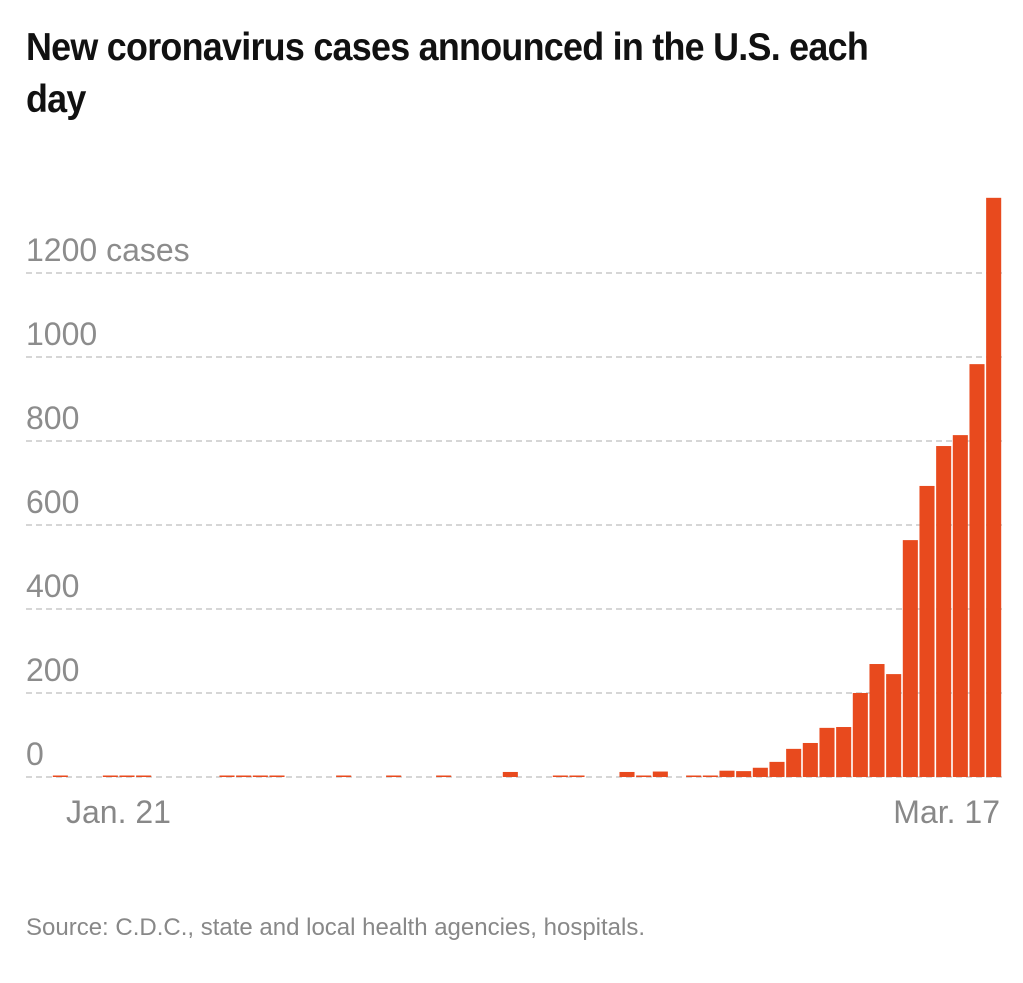 The height and width of the screenshot is (983, 1023). I want to click on y-tick-label: 800, so click(52, 418).